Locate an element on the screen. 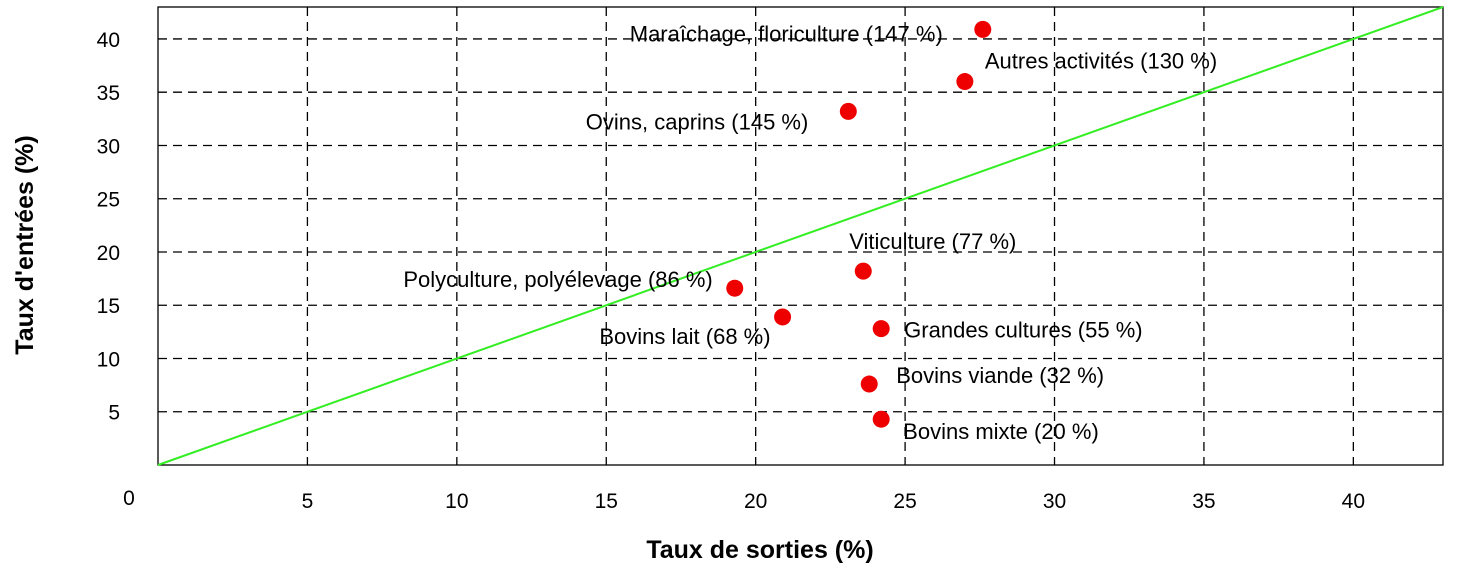  point-label-1: Autres activités (130 %) is located at coordinates (1101, 61).